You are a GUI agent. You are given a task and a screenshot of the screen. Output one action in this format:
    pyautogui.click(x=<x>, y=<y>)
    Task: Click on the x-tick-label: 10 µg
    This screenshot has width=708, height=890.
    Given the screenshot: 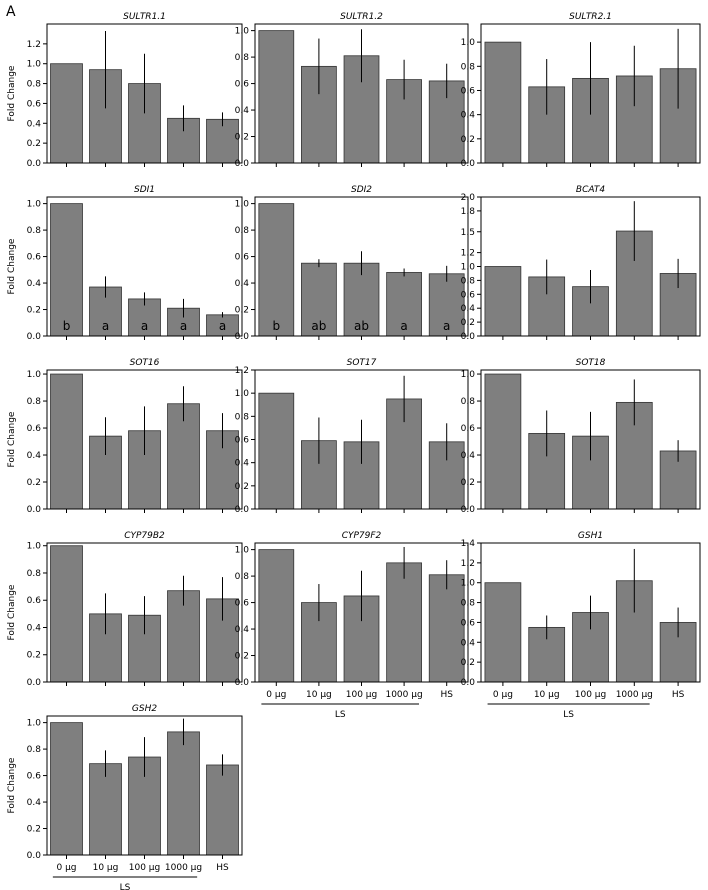 What is the action you would take?
    pyautogui.click(x=547, y=695)
    